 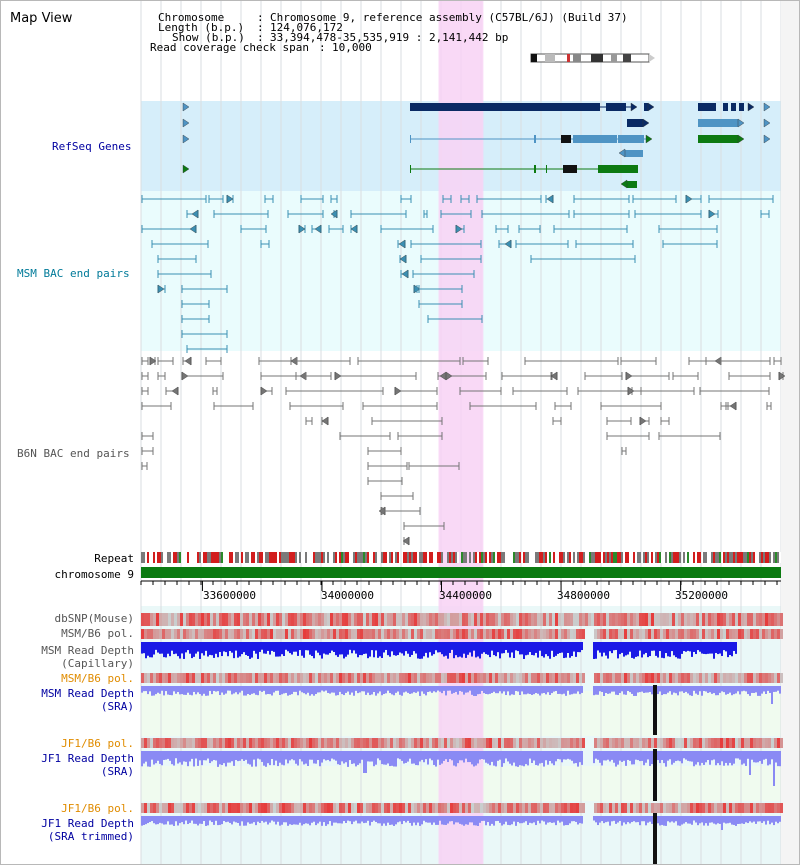 What do you see at coordinates (97, 808) in the screenshot?
I see `track-label-jf1-b6-polymorphism-trimmed: JF1/B6 pol.` at bounding box center [97, 808].